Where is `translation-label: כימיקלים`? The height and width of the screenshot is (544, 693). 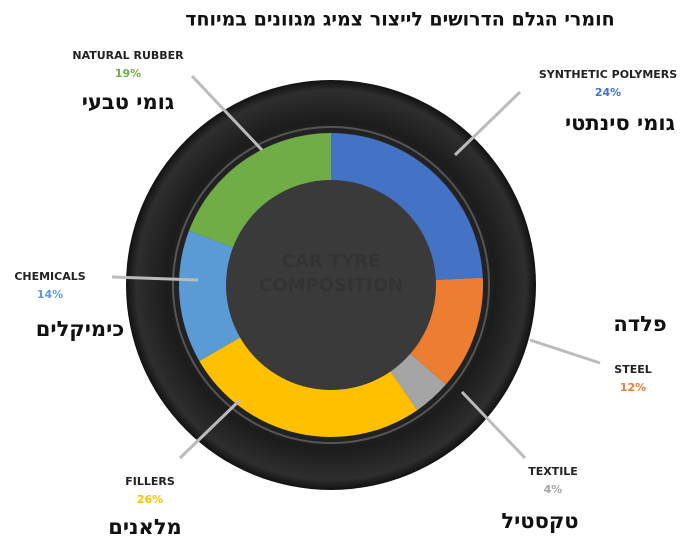
translation-label: כימיקלים is located at coordinates (80, 329).